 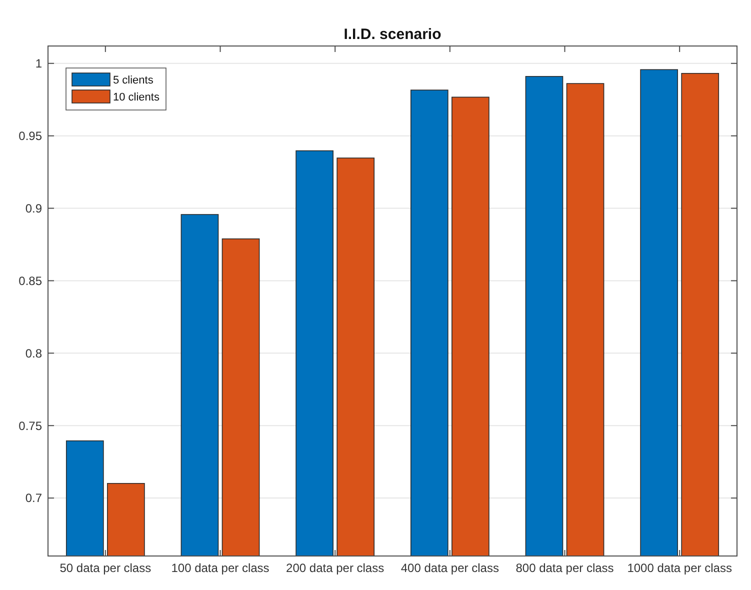 I want to click on x-tick-label: 100 data per class, so click(x=220, y=568).